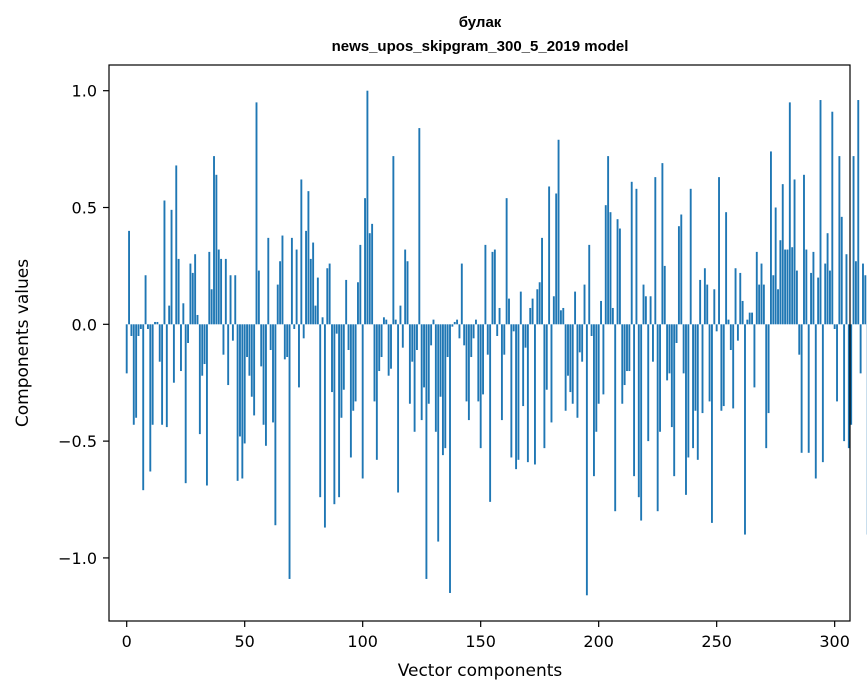 Image resolution: width=867 pixels, height=696 pixels. What do you see at coordinates (23, 343) in the screenshot?
I see `y-axis-label: Components values` at bounding box center [23, 343].